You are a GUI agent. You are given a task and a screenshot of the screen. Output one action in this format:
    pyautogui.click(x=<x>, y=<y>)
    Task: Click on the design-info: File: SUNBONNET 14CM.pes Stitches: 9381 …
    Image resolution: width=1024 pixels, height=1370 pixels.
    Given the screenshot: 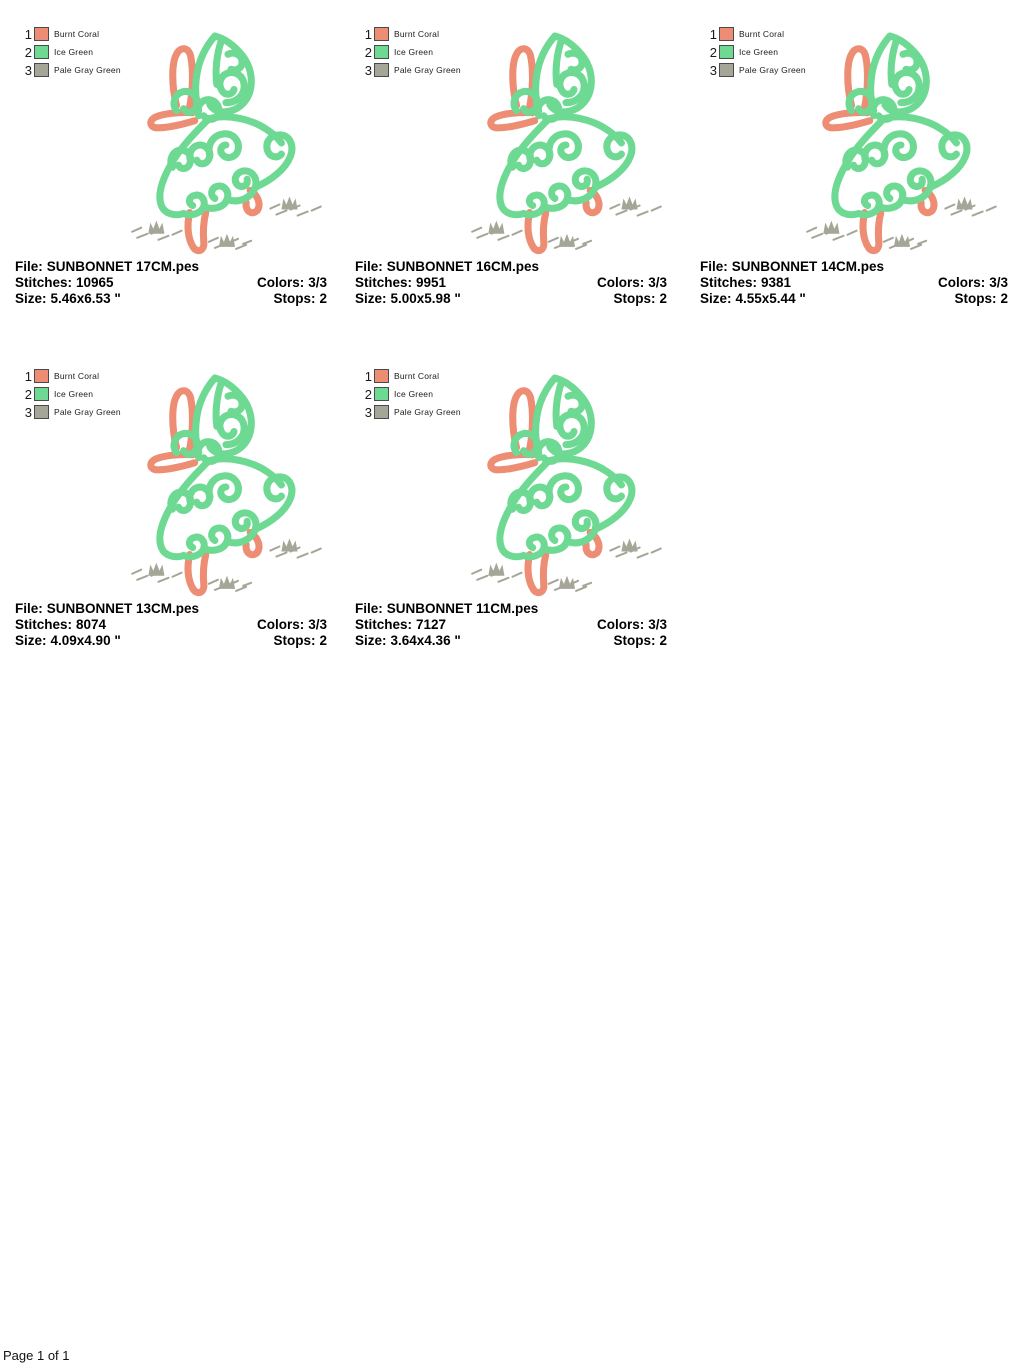 What is the action you would take?
    pyautogui.click(x=854, y=282)
    